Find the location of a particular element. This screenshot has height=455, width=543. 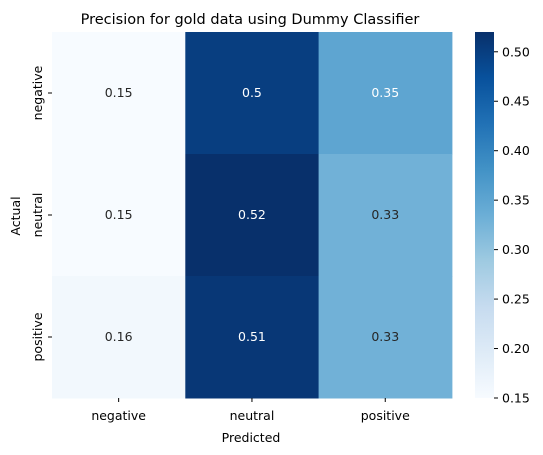

y-axis-label: Actual is located at coordinates (15, 215).